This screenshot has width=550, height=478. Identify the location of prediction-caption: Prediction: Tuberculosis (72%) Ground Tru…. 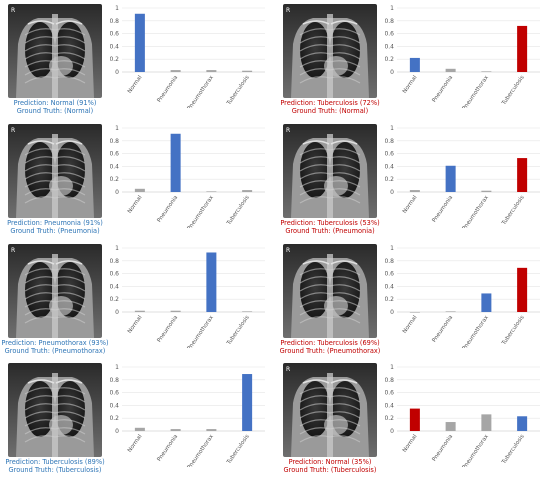
(330, 107).